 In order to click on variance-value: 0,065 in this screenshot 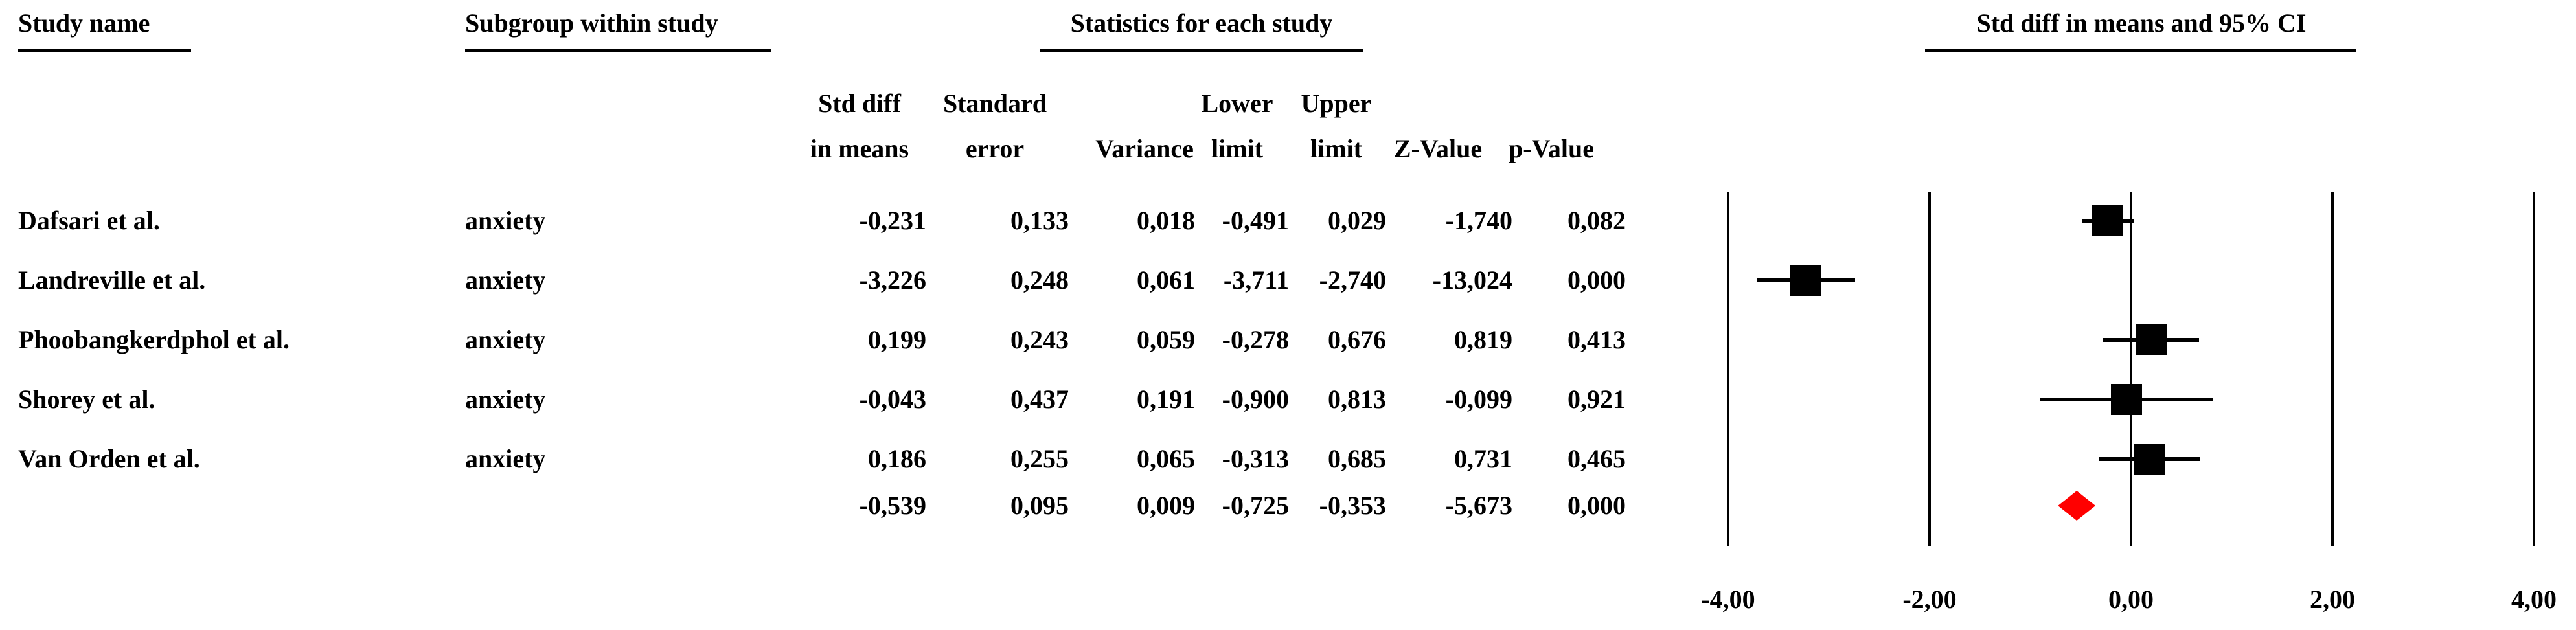, I will do `click(1166, 458)`.